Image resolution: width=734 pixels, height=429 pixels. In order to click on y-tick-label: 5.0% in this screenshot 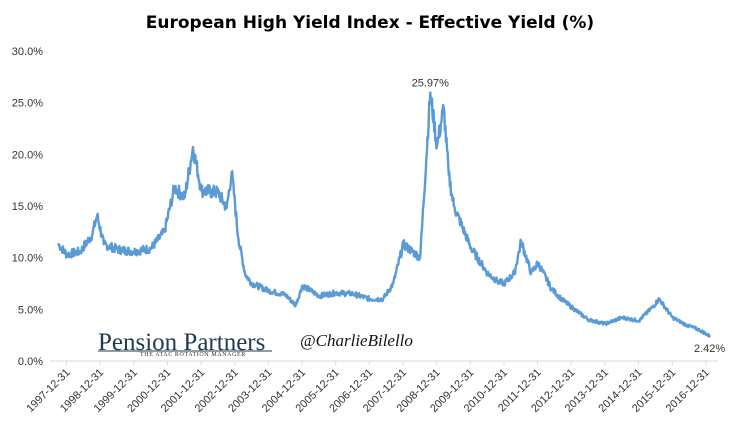, I will do `click(30, 310)`.